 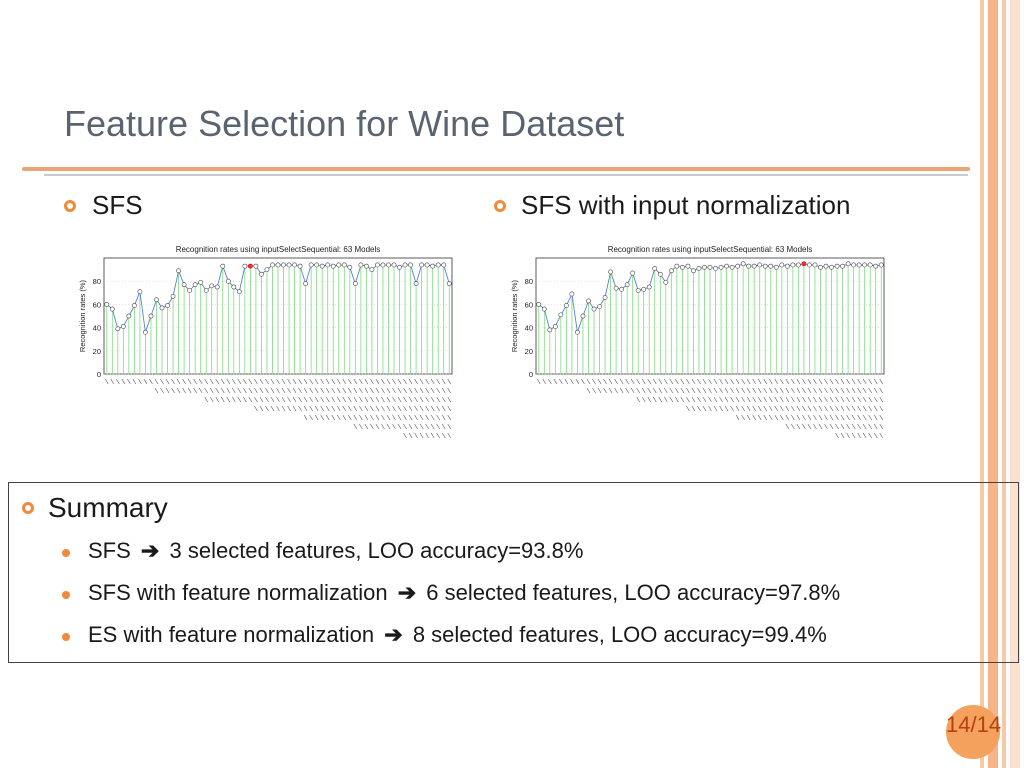 What do you see at coordinates (531, 374) in the screenshot?
I see `y-tick-label: 0` at bounding box center [531, 374].